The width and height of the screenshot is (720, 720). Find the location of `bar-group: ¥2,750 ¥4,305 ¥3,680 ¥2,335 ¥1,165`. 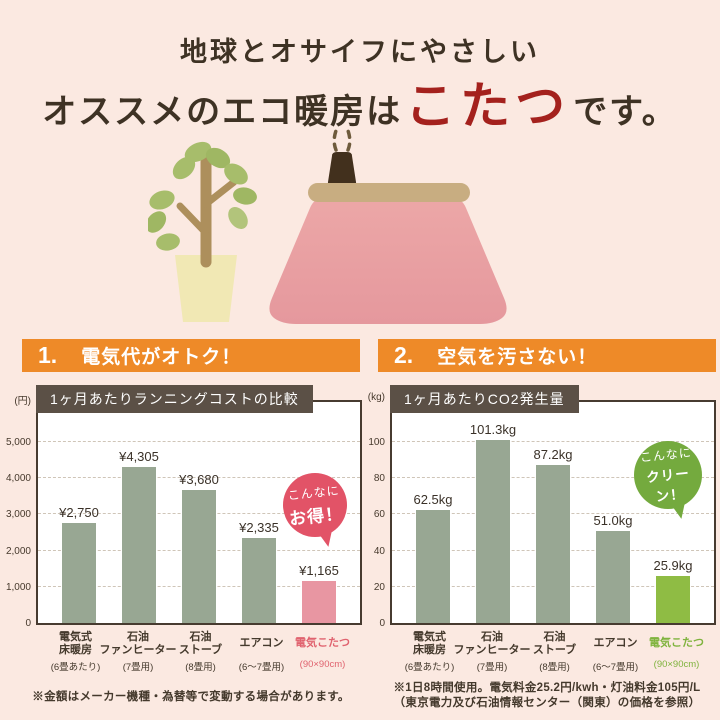

bar-group: ¥2,750 ¥4,305 ¥3,680 ¥2,335 ¥1,165 is located at coordinates (199, 512).